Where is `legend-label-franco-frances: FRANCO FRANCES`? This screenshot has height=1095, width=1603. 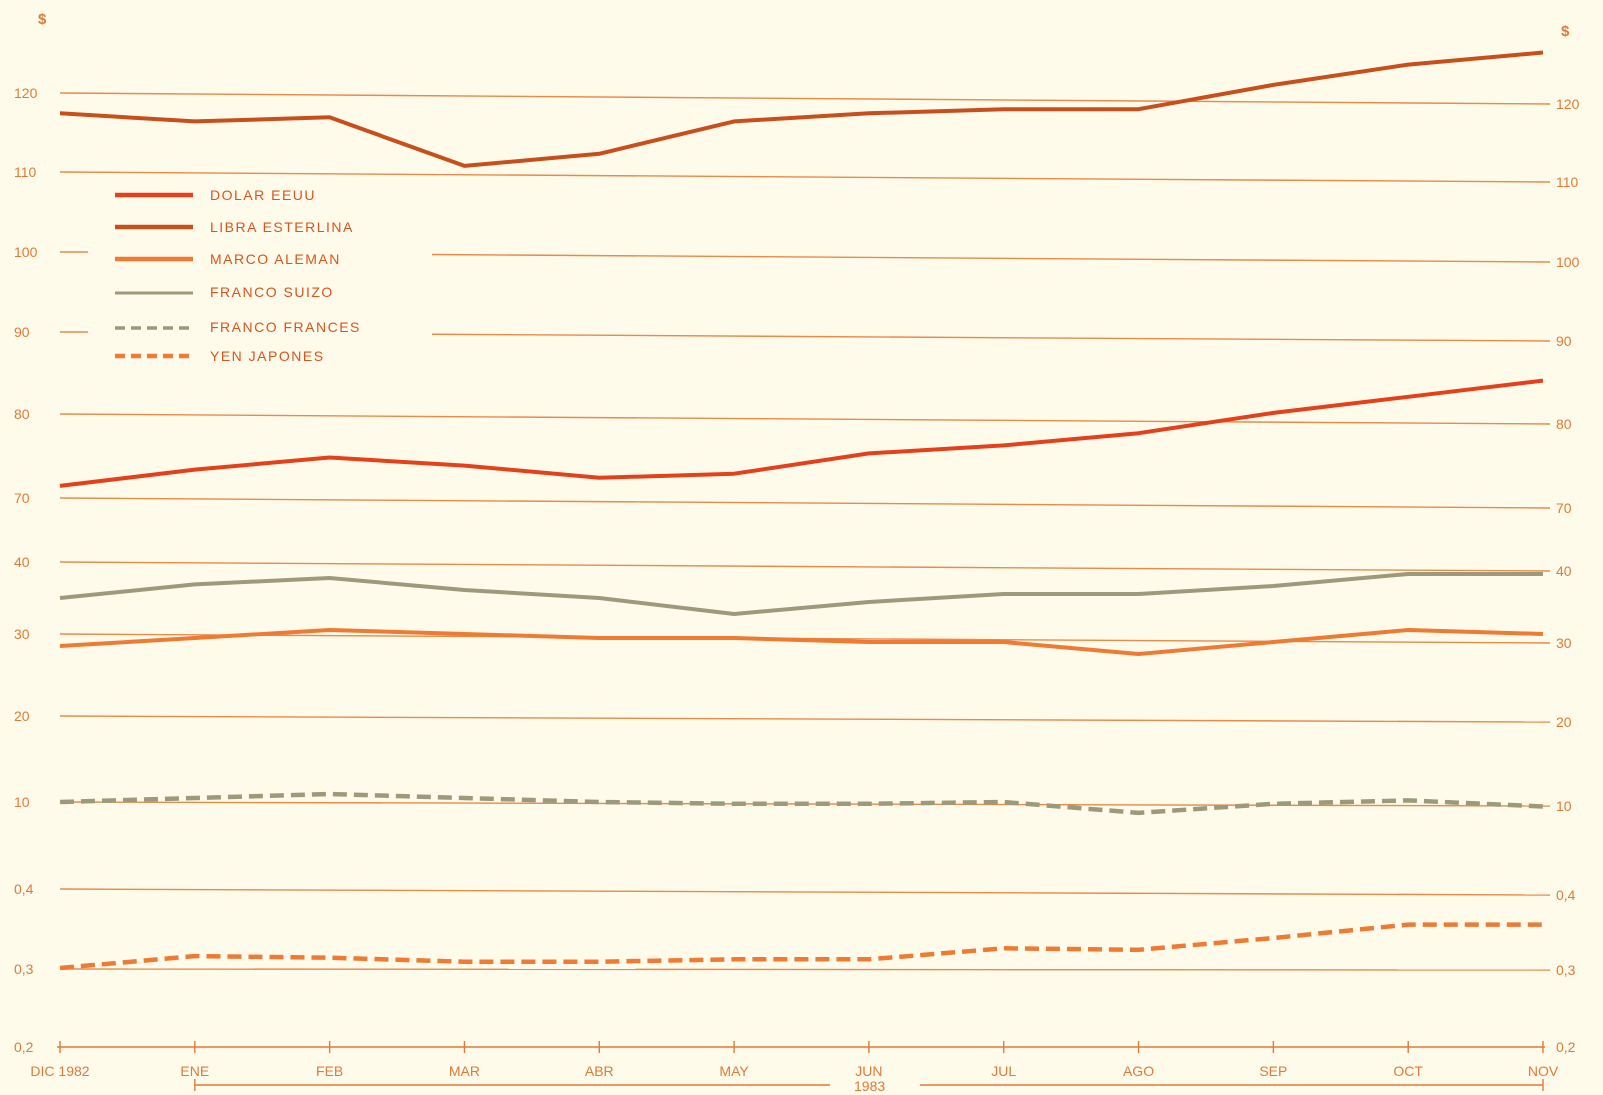 legend-label-franco-frances: FRANCO FRANCES is located at coordinates (285, 327).